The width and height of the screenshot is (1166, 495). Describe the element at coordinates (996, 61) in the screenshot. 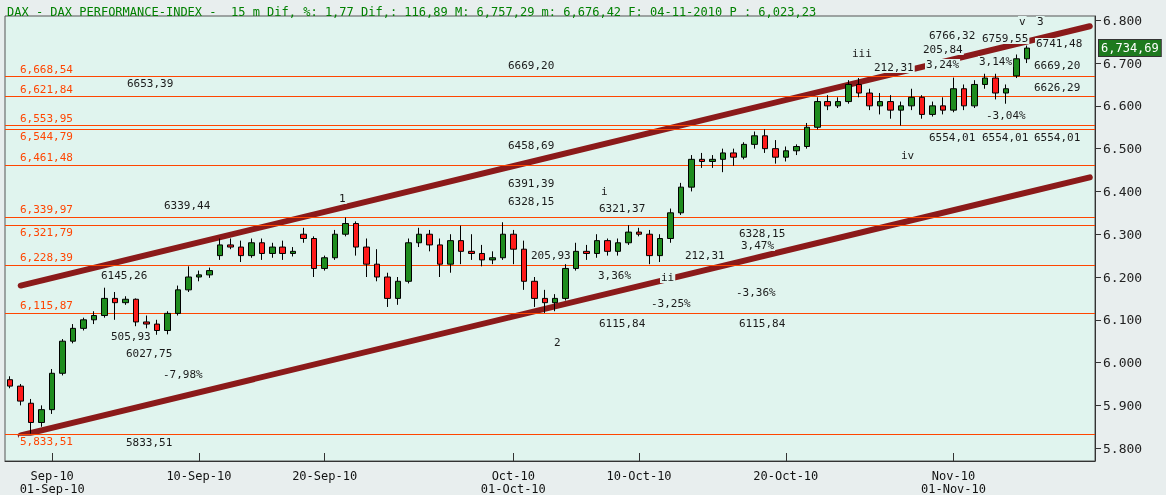

I see `annotation: 3,14%` at that location.